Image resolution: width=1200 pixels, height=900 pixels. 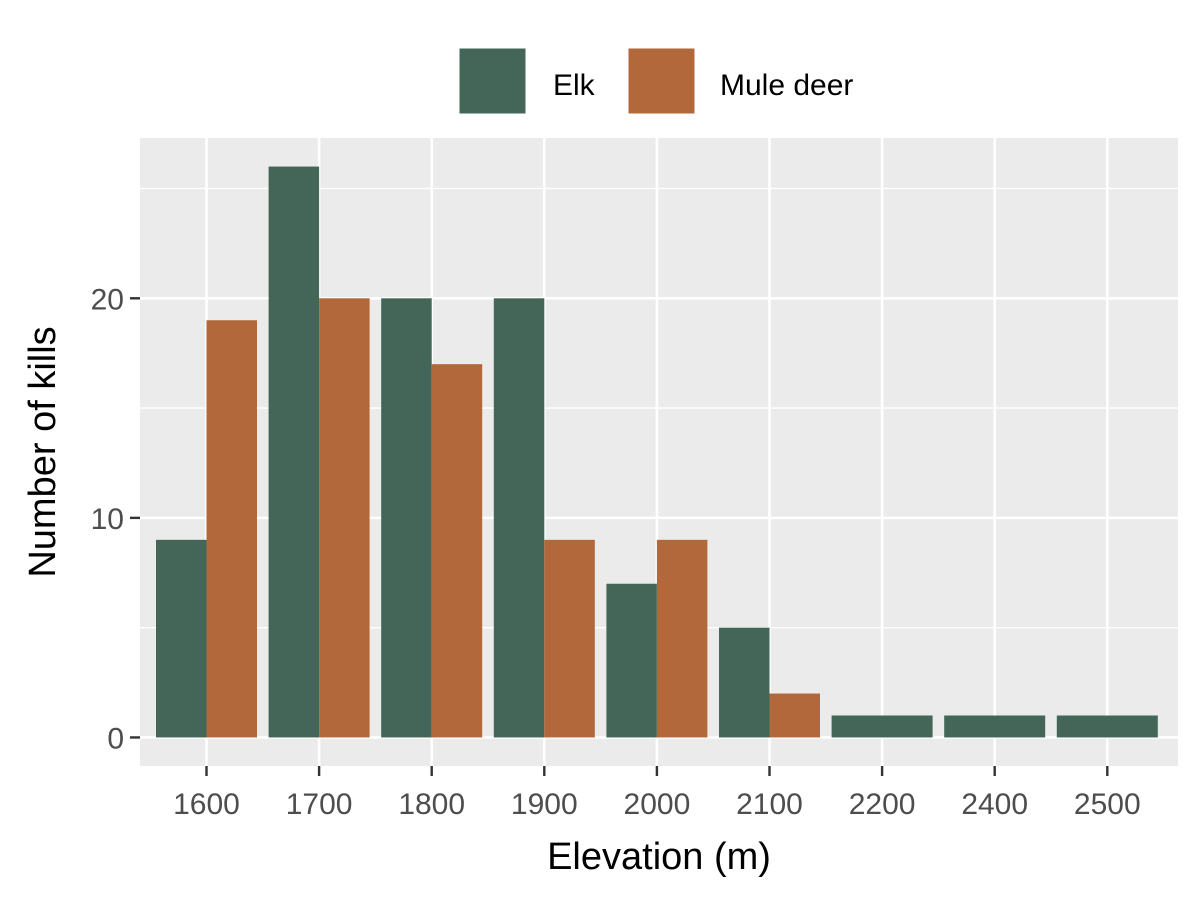 What do you see at coordinates (574, 85) in the screenshot?
I see `legend-label-elk: Elk` at bounding box center [574, 85].